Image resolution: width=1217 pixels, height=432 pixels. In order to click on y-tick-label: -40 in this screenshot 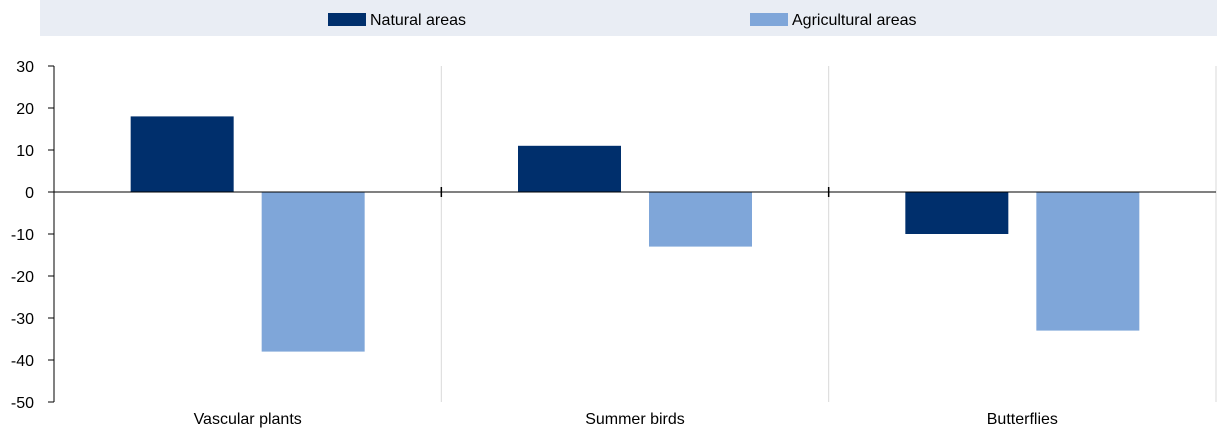, I will do `click(22, 361)`.